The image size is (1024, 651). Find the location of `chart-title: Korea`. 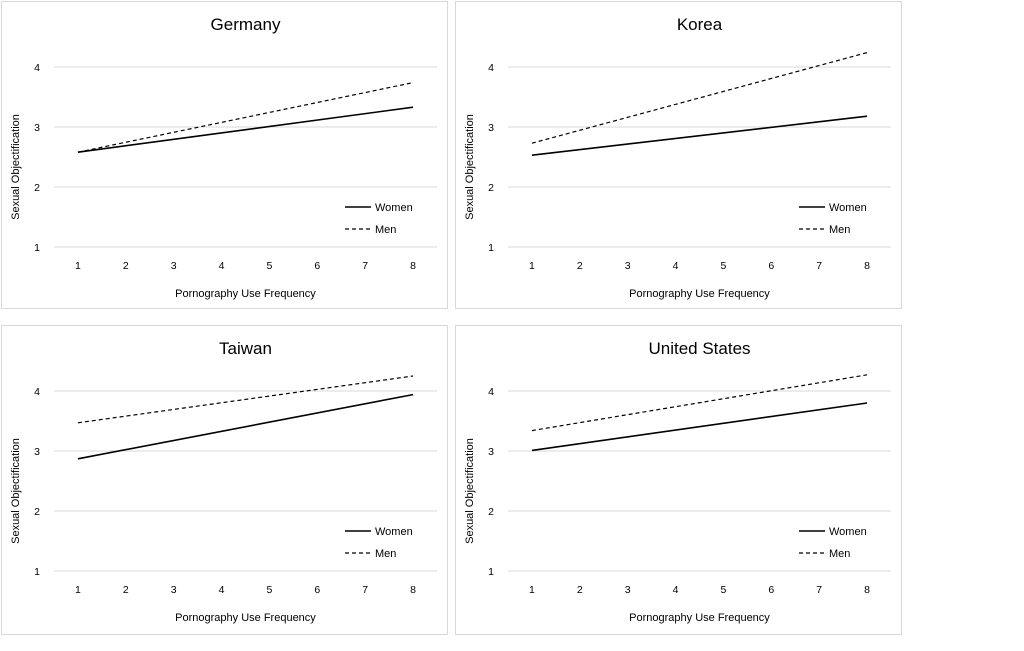

chart-title: Korea is located at coordinates (700, 24).